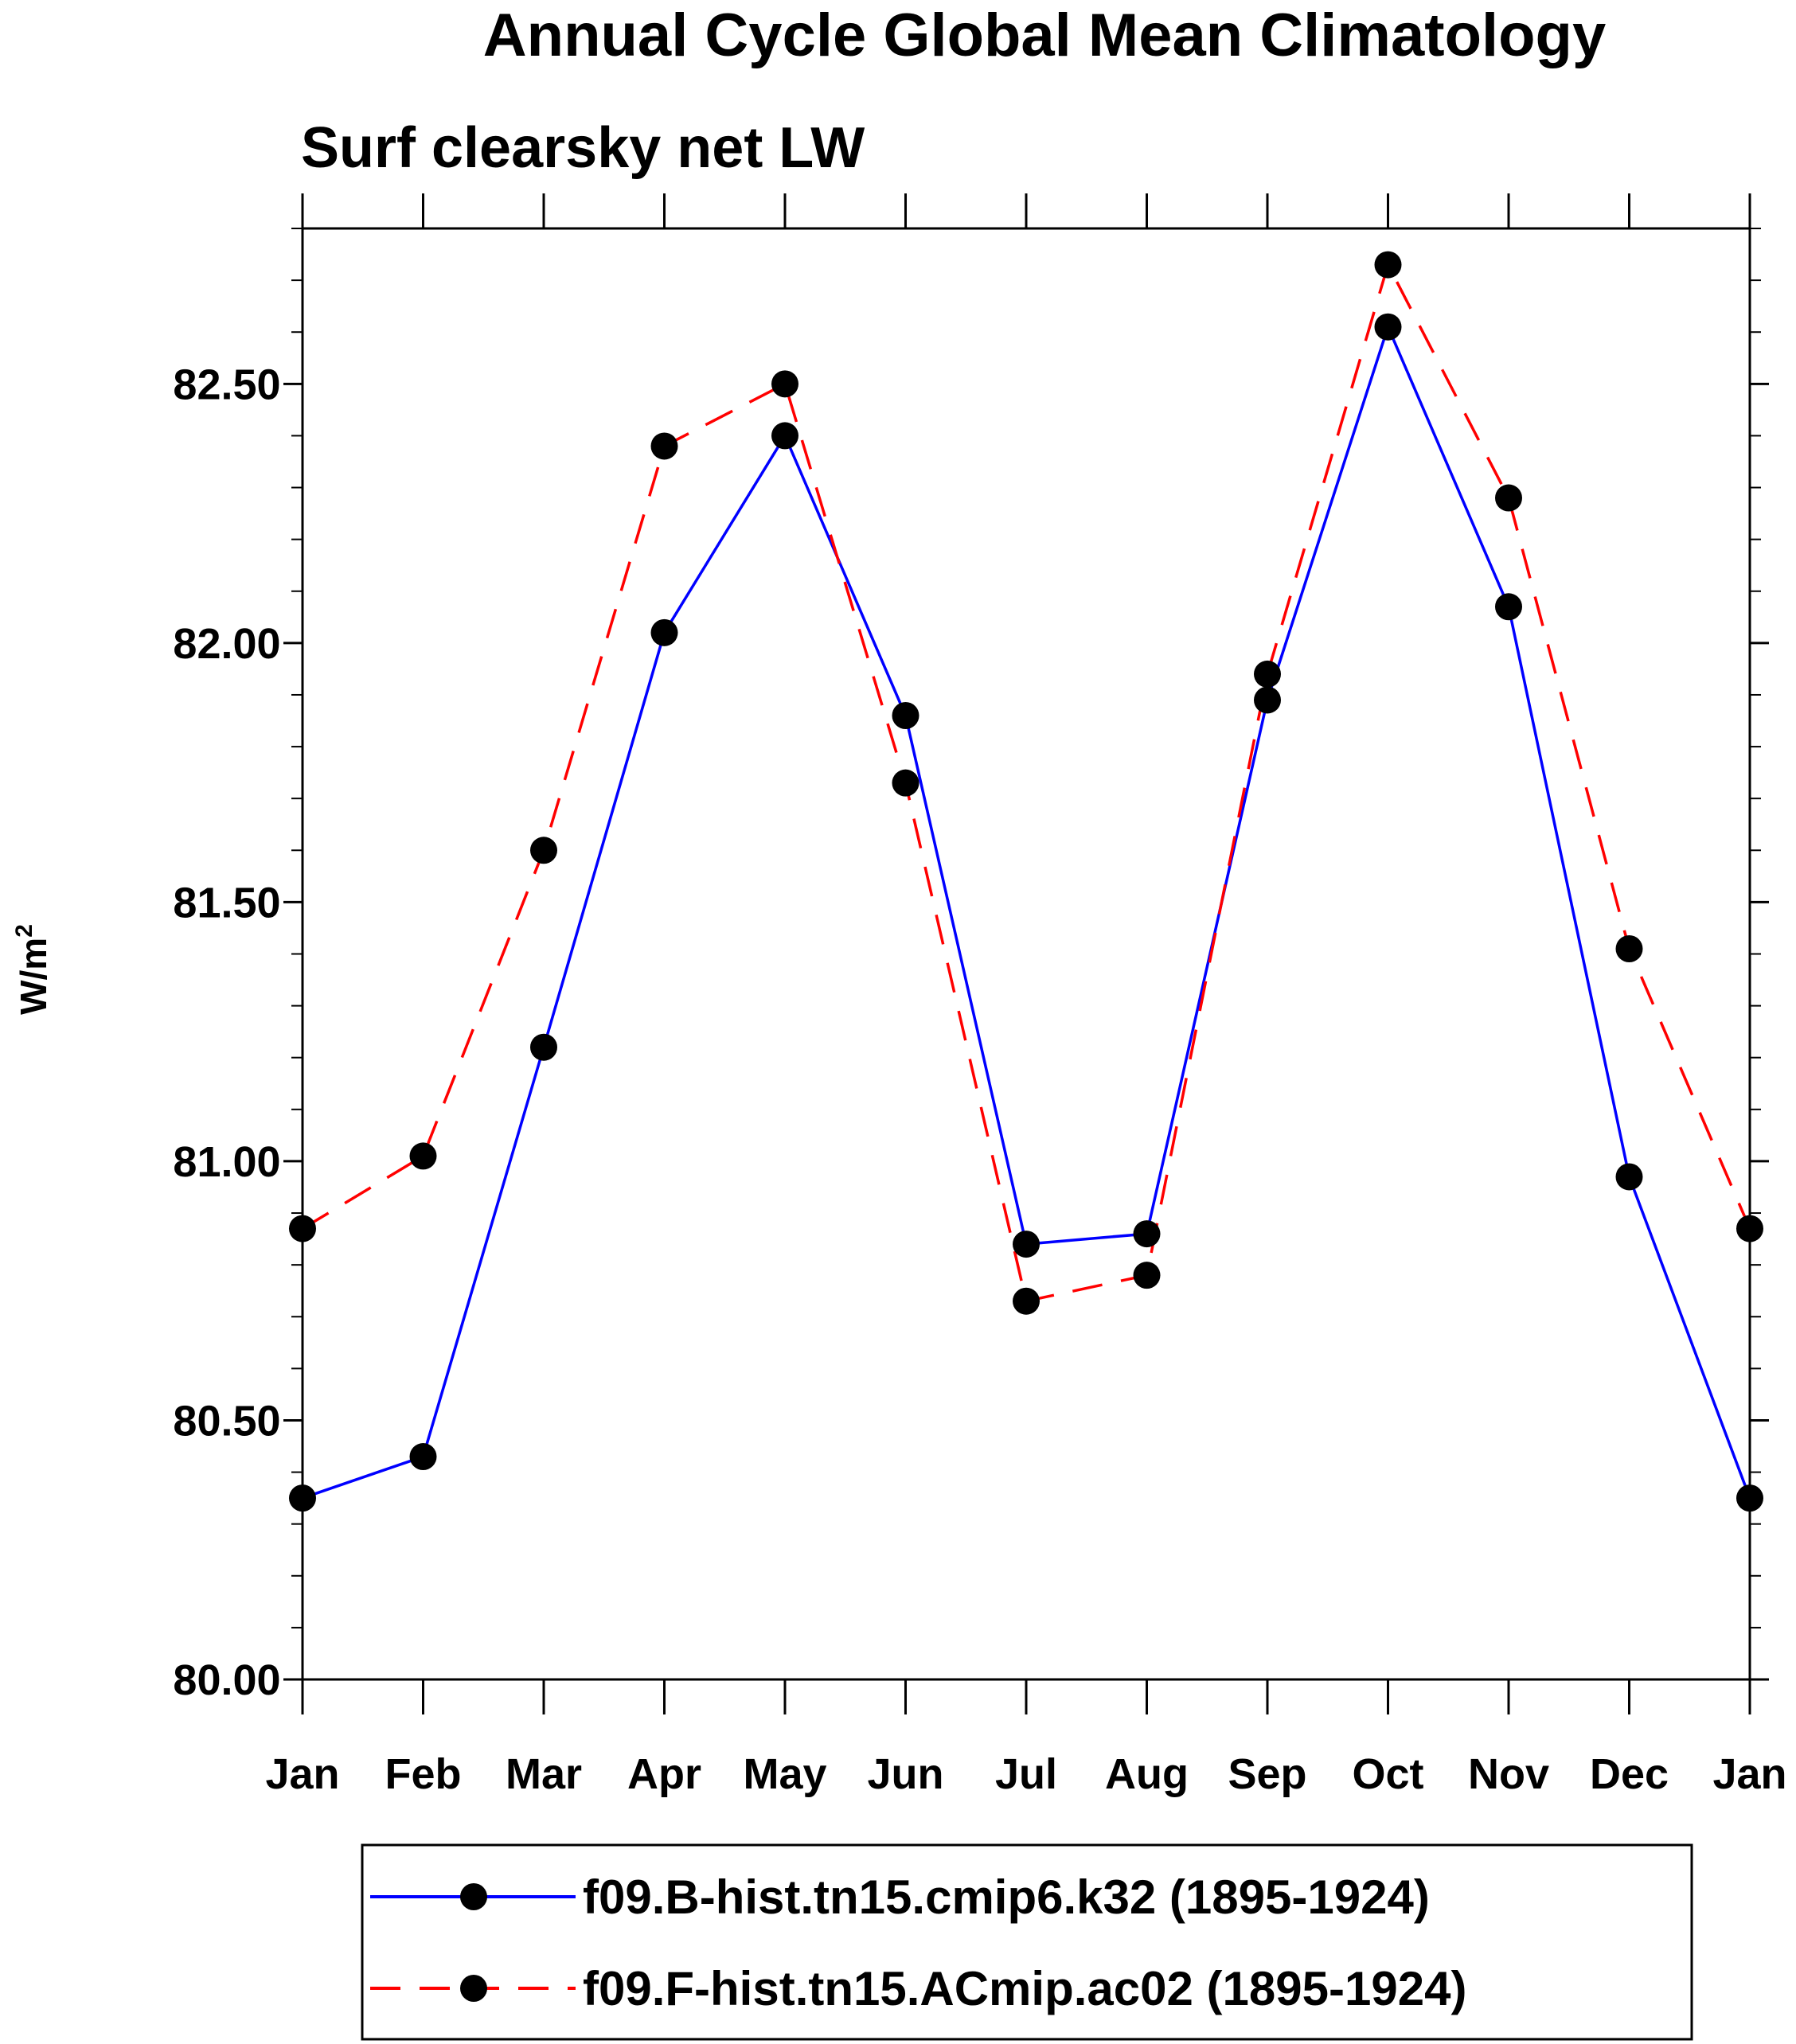  I want to click on x-tick-label: Dec, so click(1629, 1774).